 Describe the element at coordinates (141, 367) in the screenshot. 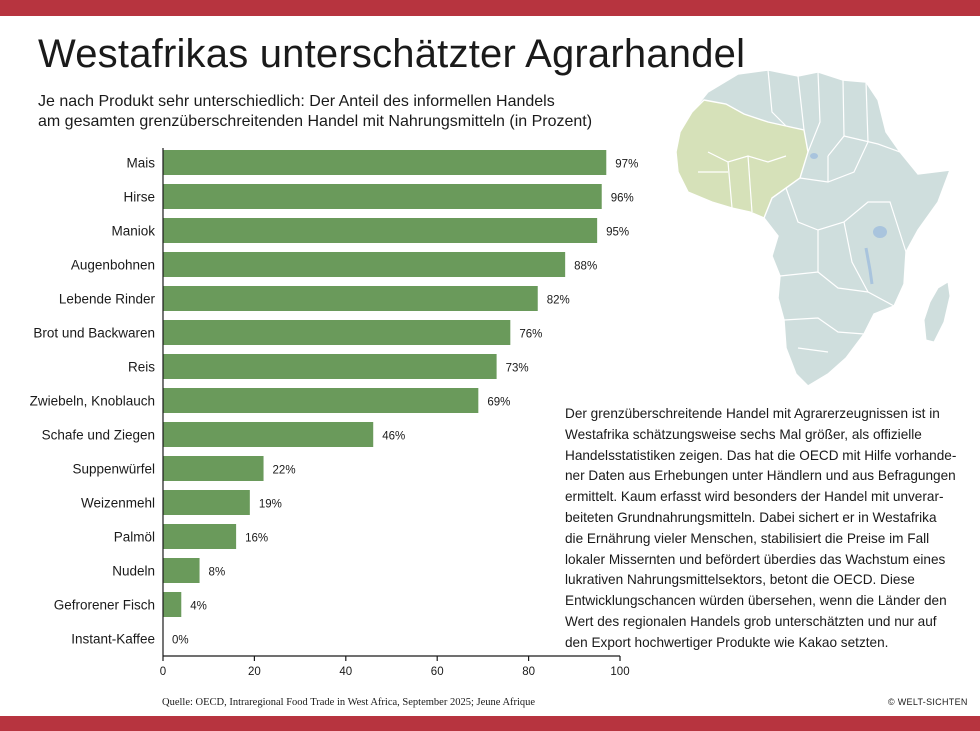

I see `category-label: Reis` at that location.